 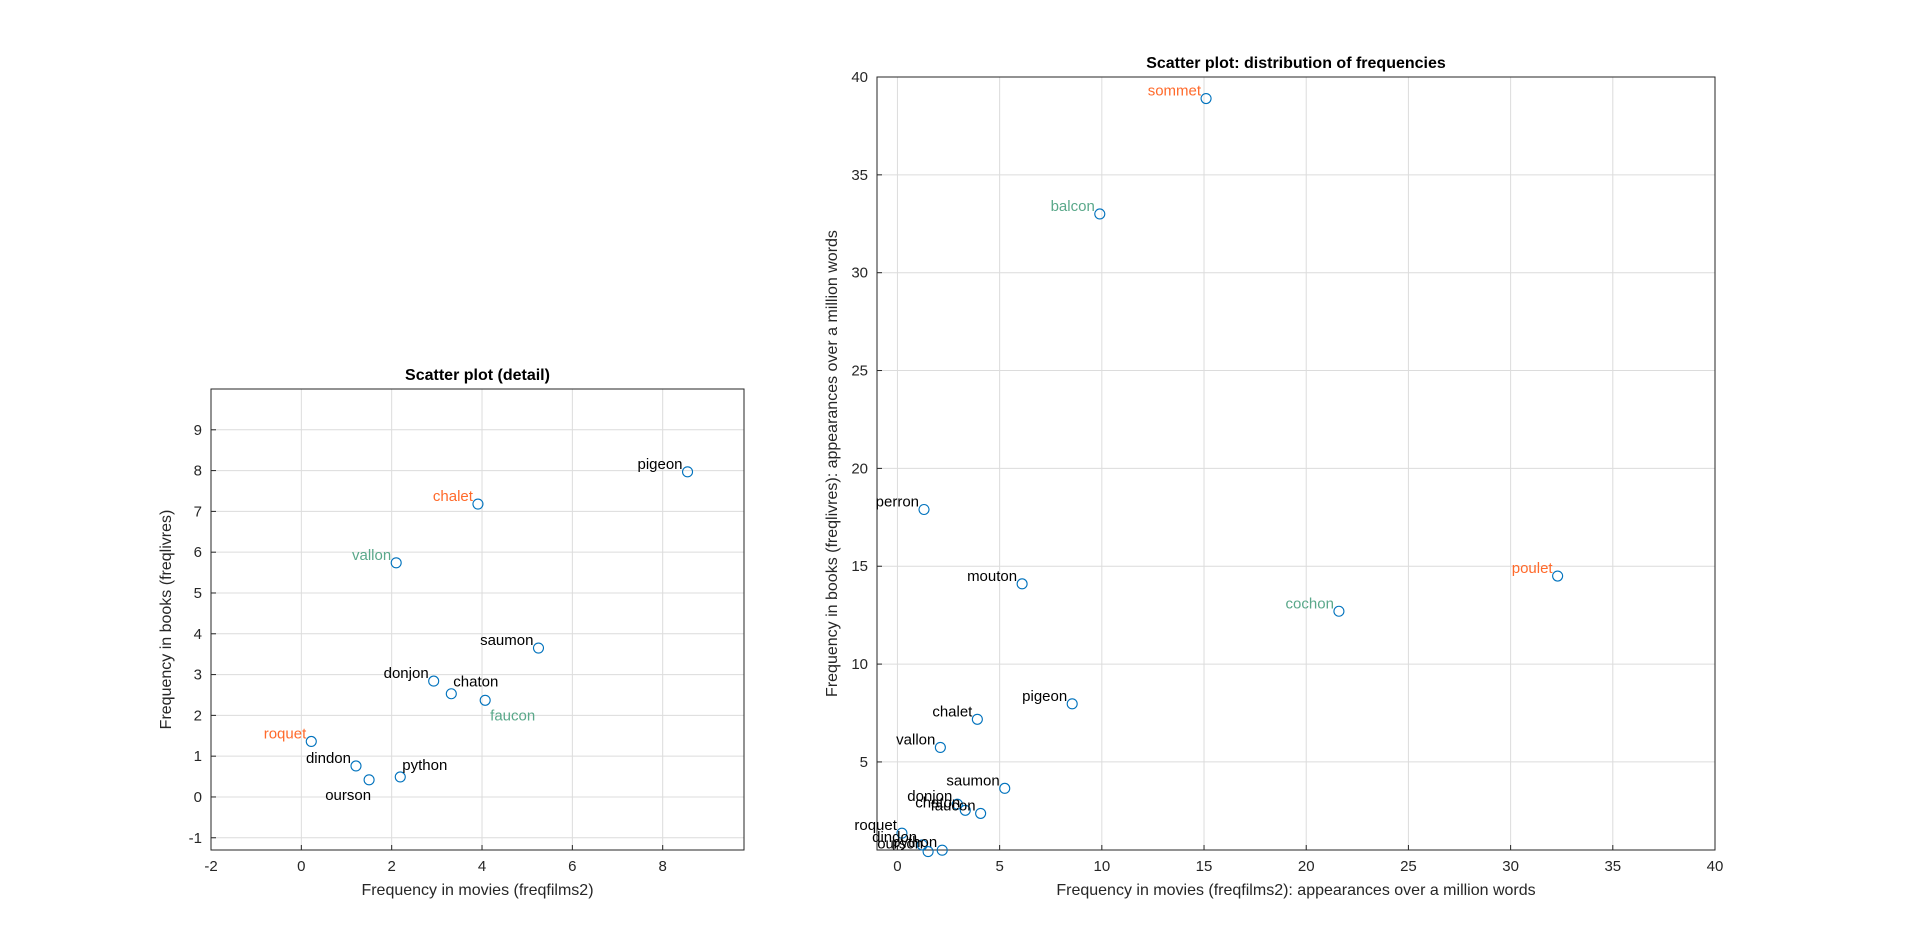 What do you see at coordinates (198, 797) in the screenshot?
I see `y-tick-label: 0` at bounding box center [198, 797].